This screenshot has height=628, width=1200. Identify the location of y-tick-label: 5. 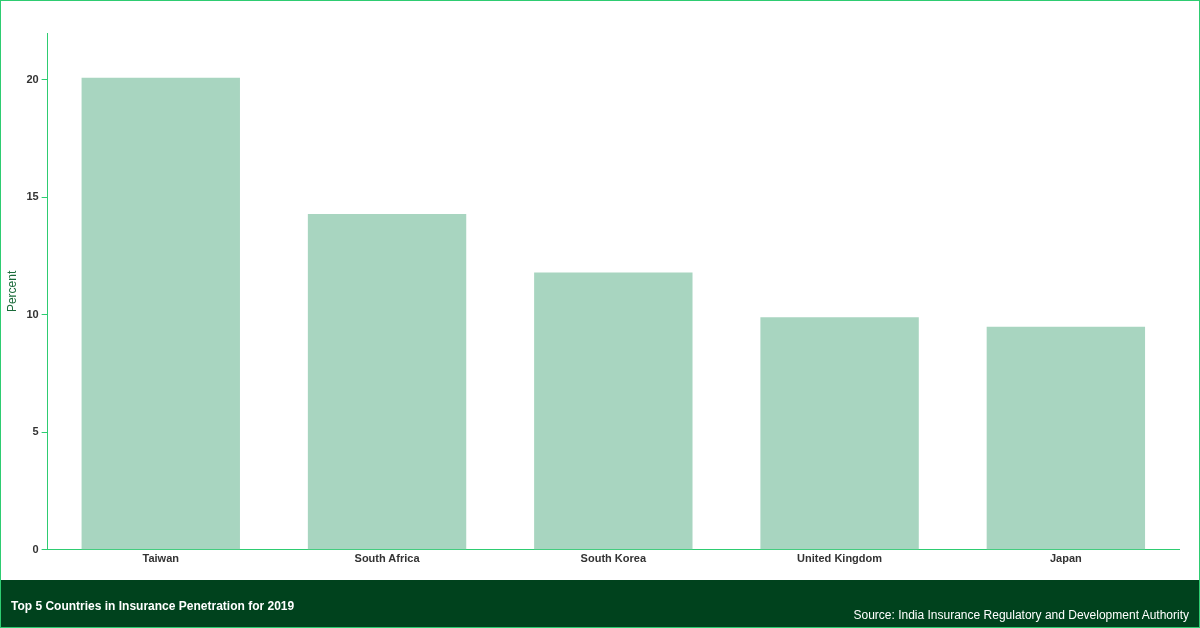
(35, 431).